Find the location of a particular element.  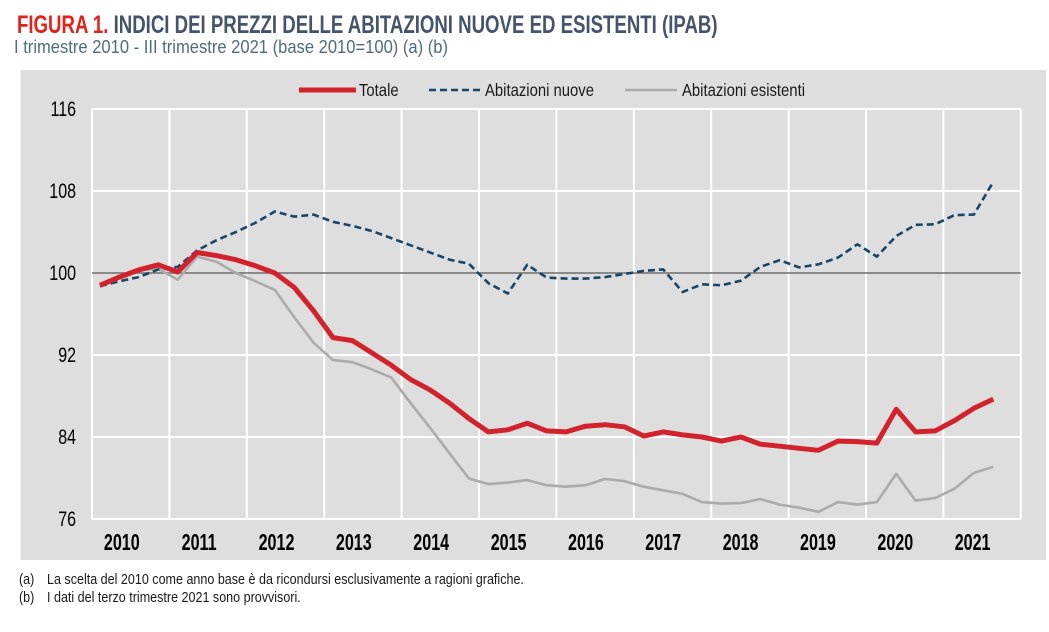

svg-text: 2010 is located at coordinates (122, 542).